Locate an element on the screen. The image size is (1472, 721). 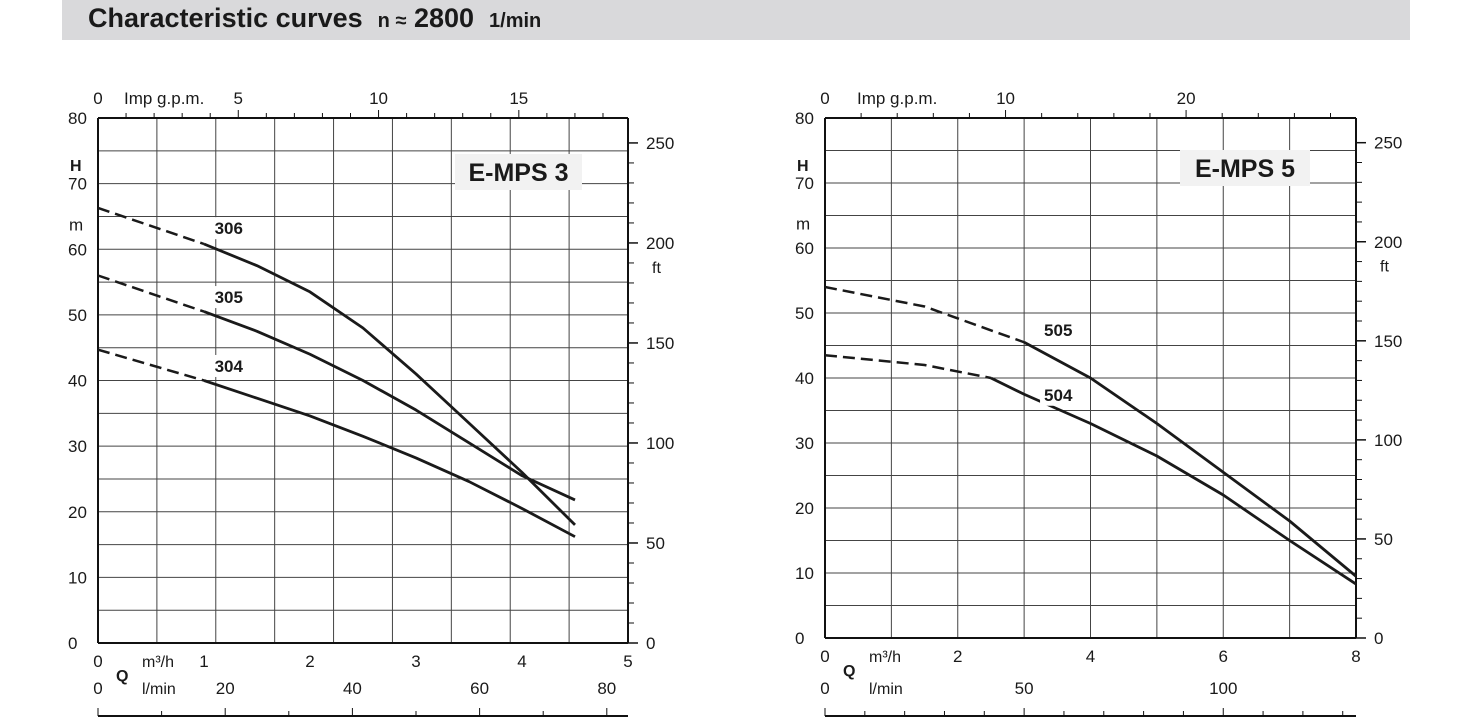
gpm-tick-label: 15 is located at coordinates (518, 98).